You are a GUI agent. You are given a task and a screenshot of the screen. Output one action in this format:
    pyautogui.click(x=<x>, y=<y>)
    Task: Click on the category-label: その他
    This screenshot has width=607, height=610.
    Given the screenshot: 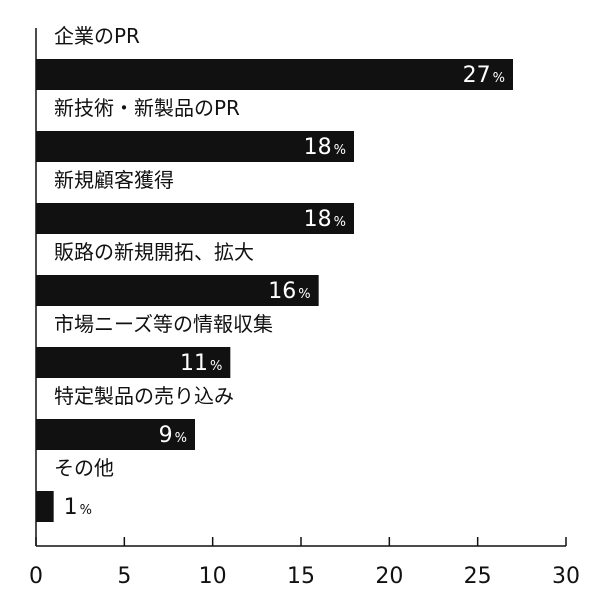 What is the action you would take?
    pyautogui.click(x=84, y=468)
    